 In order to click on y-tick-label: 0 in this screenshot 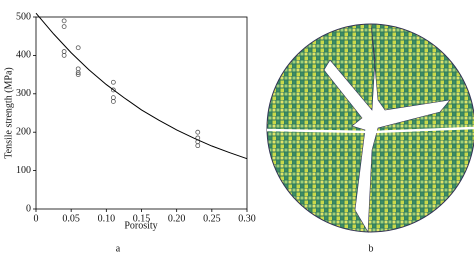, I will do `click(28, 208)`.